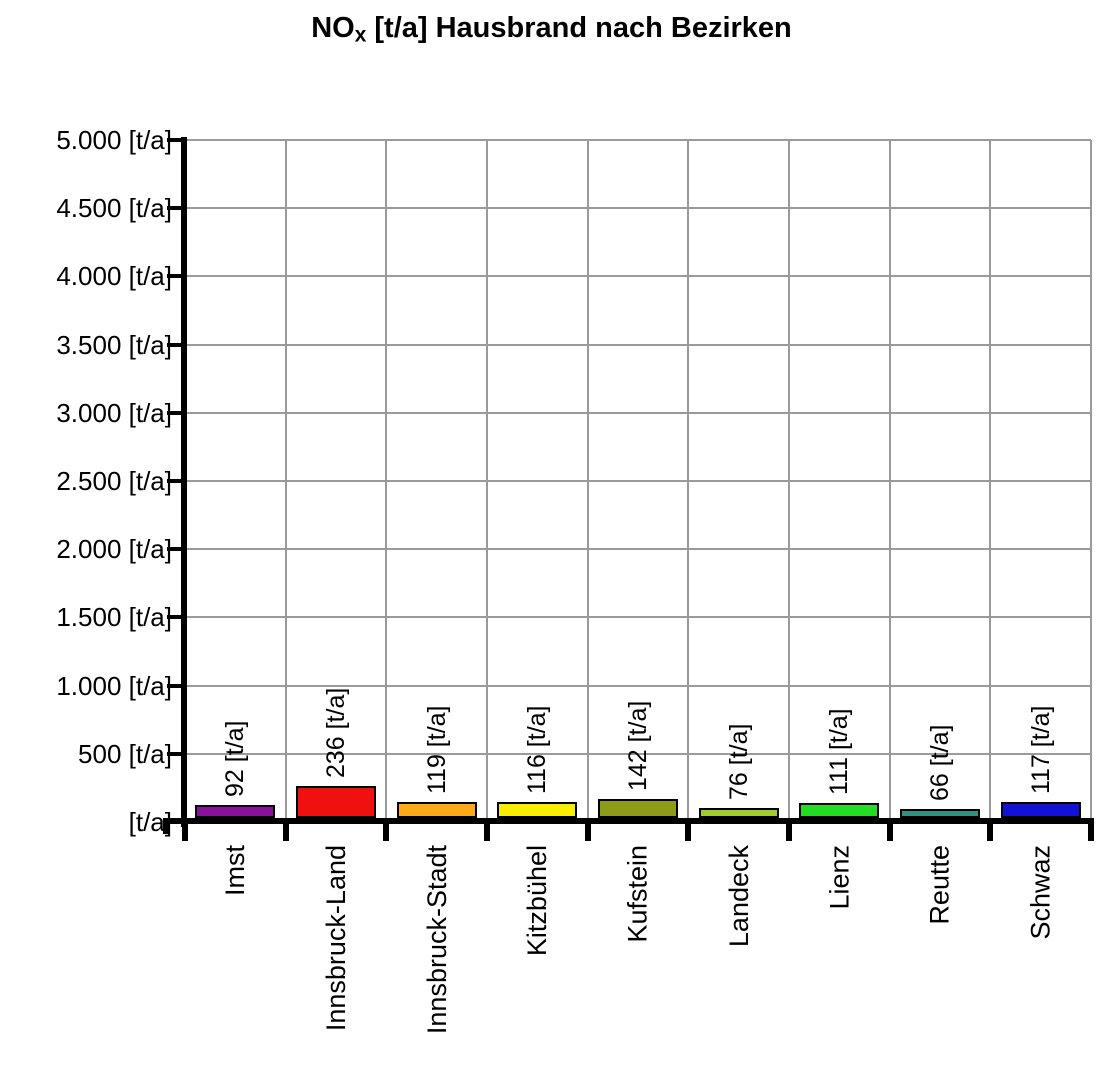 The height and width of the screenshot is (1080, 1103). Describe the element at coordinates (537, 750) in the screenshot. I see `bar-value-label: 116 [t/a]` at that location.